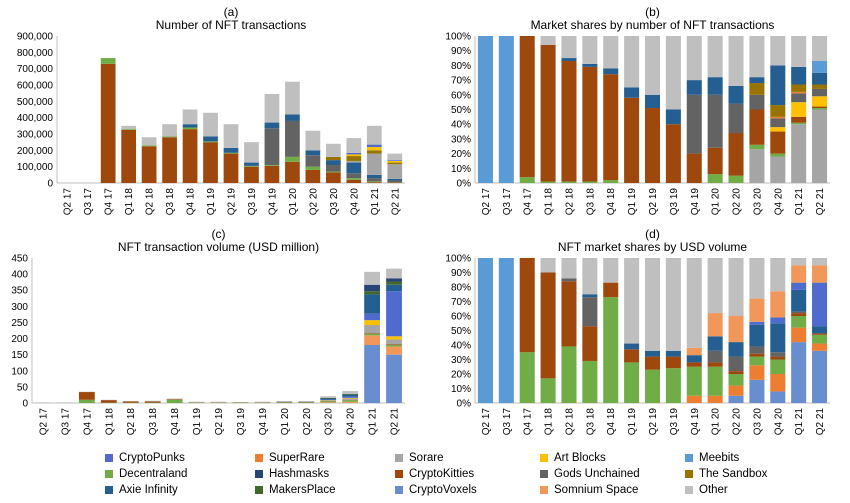 This screenshot has height=503, width=850. What do you see at coordinates (295, 490) in the screenshot?
I see `legend-item: MakersPlace` at bounding box center [295, 490].